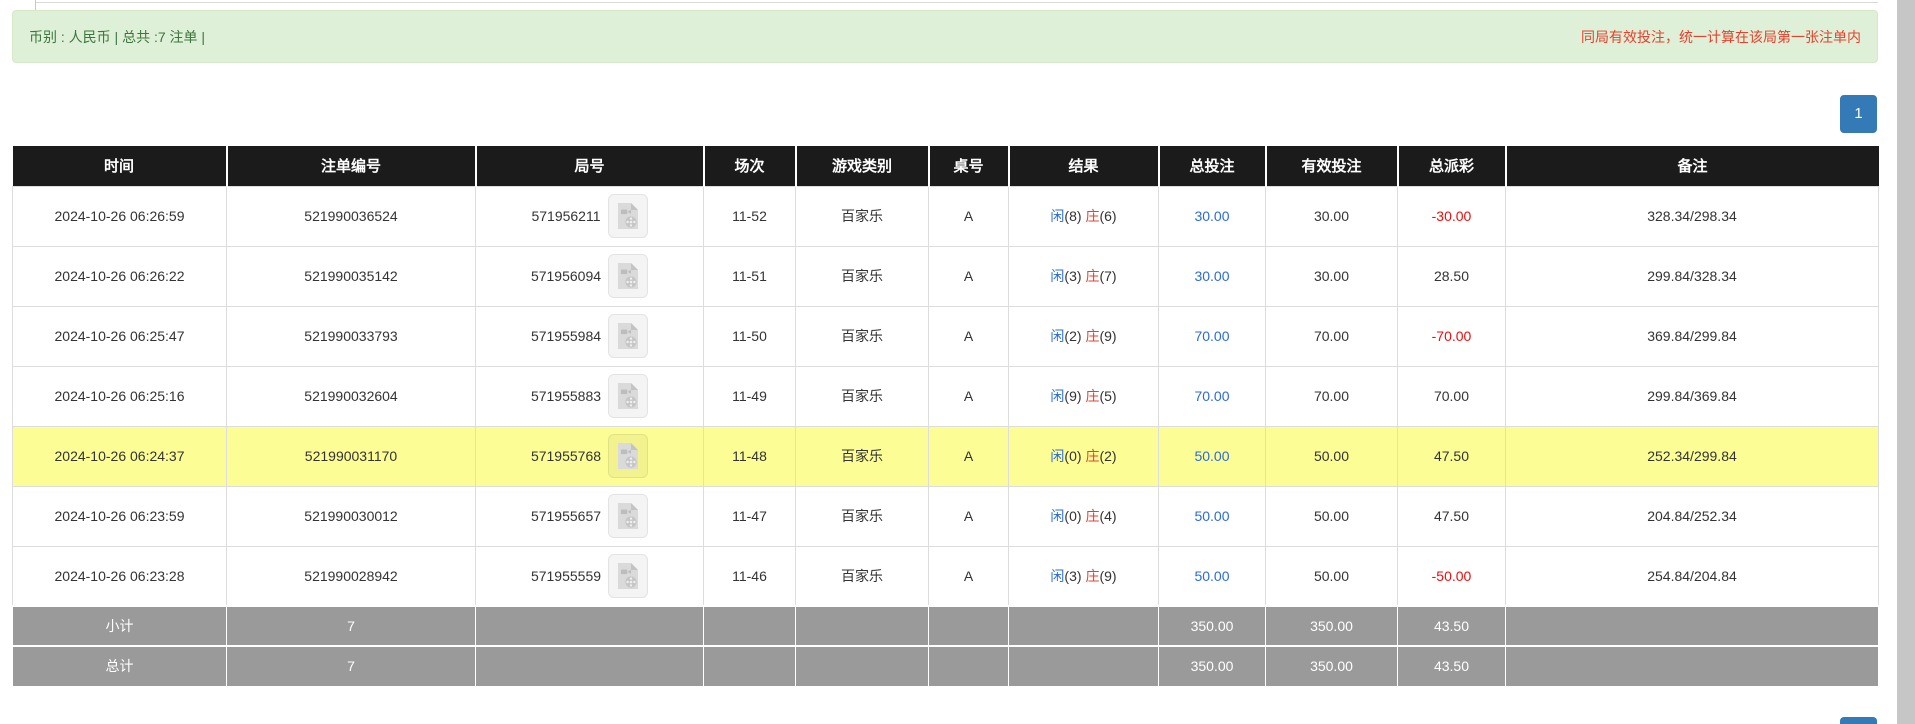 Image resolution: width=1915 pixels, height=724 pixels. What do you see at coordinates (566, 396) in the screenshot?
I see `round-id-value: 571955883` at bounding box center [566, 396].